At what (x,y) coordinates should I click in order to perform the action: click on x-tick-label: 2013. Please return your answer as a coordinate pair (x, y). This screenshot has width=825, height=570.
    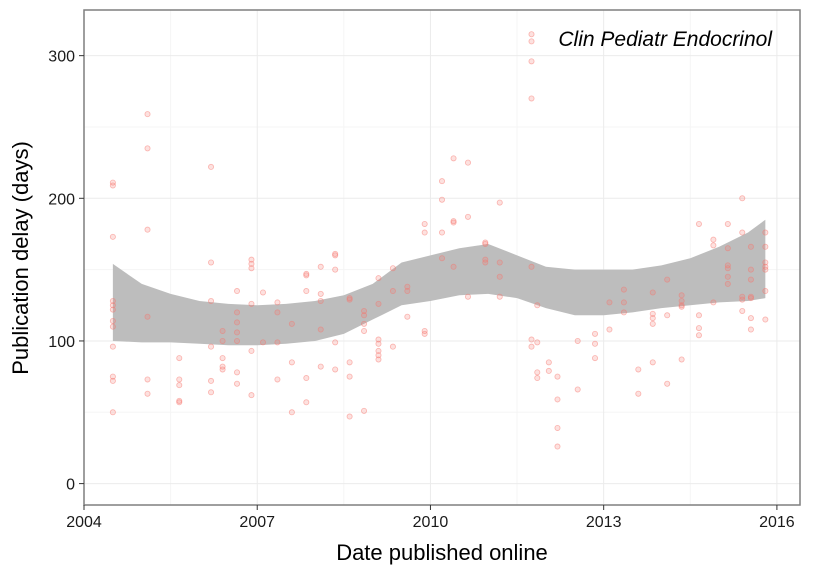
    Looking at the image, I should click on (604, 522).